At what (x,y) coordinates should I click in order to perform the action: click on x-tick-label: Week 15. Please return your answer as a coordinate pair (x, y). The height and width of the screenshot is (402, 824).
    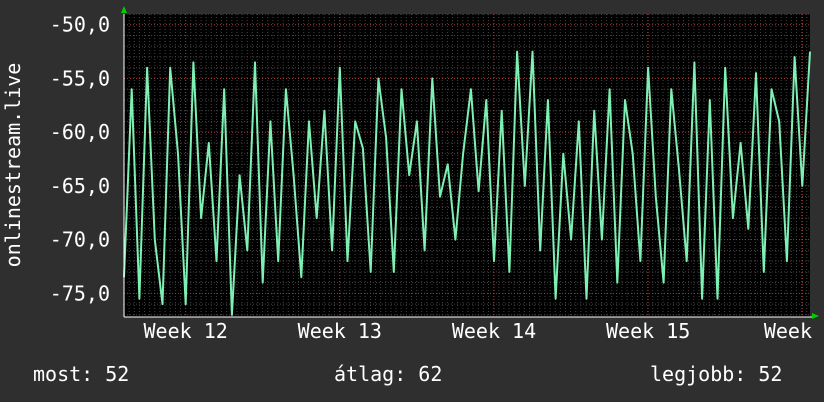
    Looking at the image, I should click on (648, 331).